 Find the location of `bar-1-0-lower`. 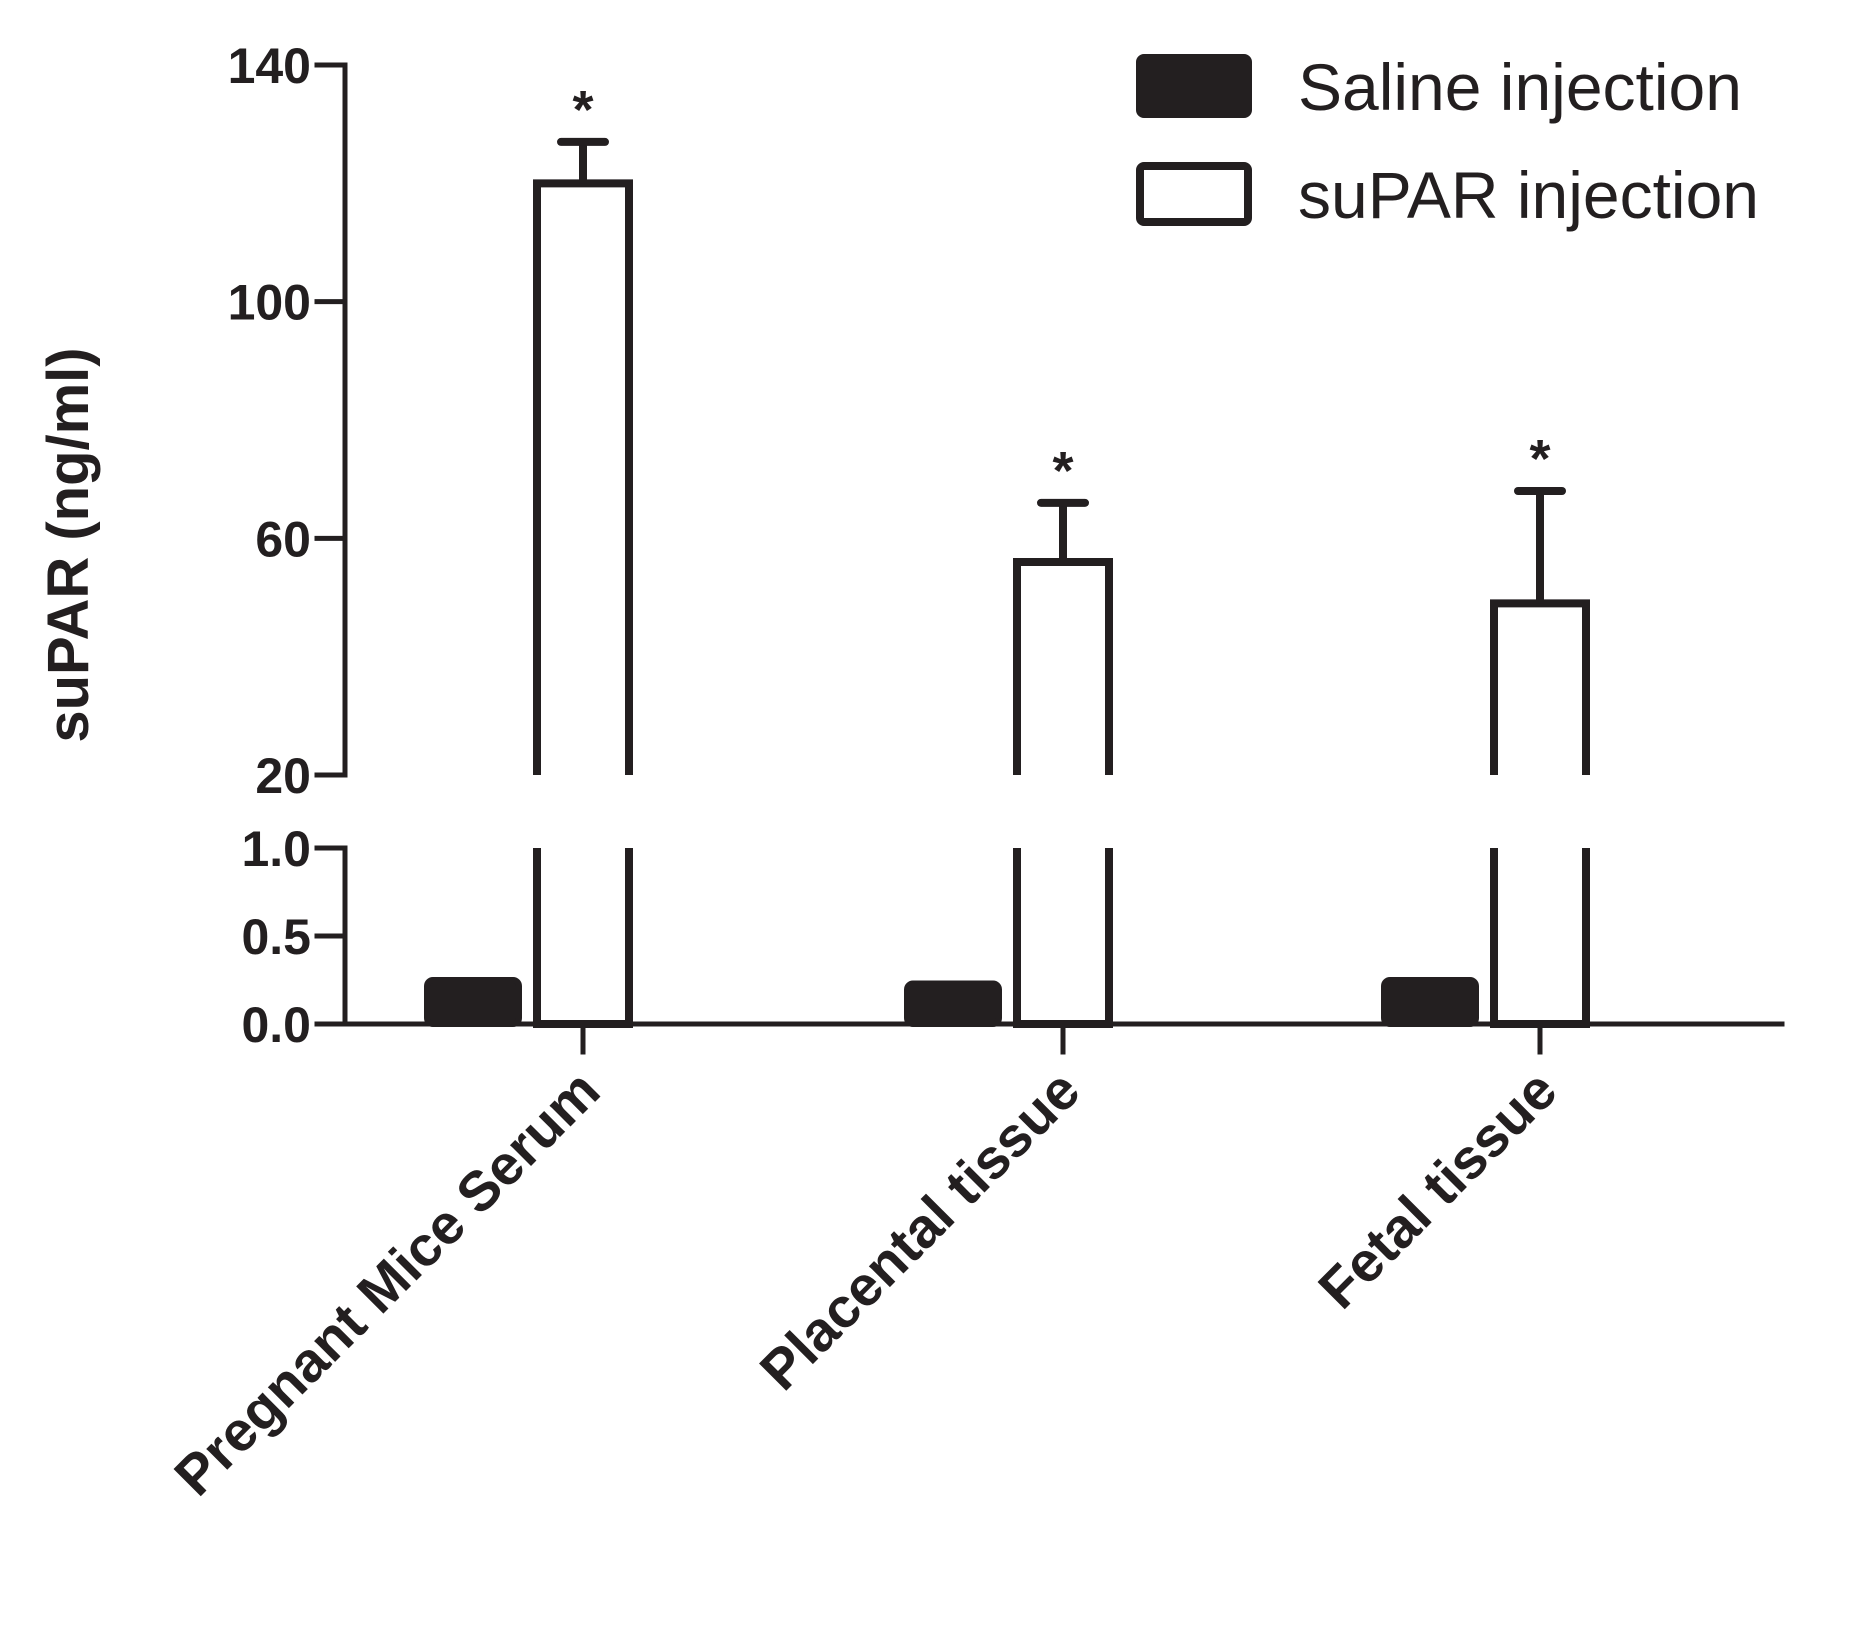

bar-1-0-lower is located at coordinates (583, 938).